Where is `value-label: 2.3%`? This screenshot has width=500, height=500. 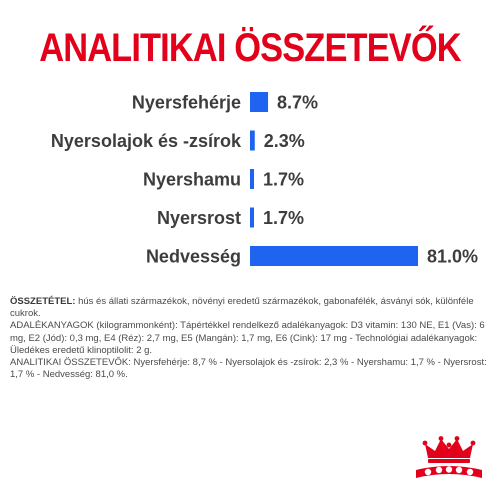
value-label: 2.3% is located at coordinates (284, 141).